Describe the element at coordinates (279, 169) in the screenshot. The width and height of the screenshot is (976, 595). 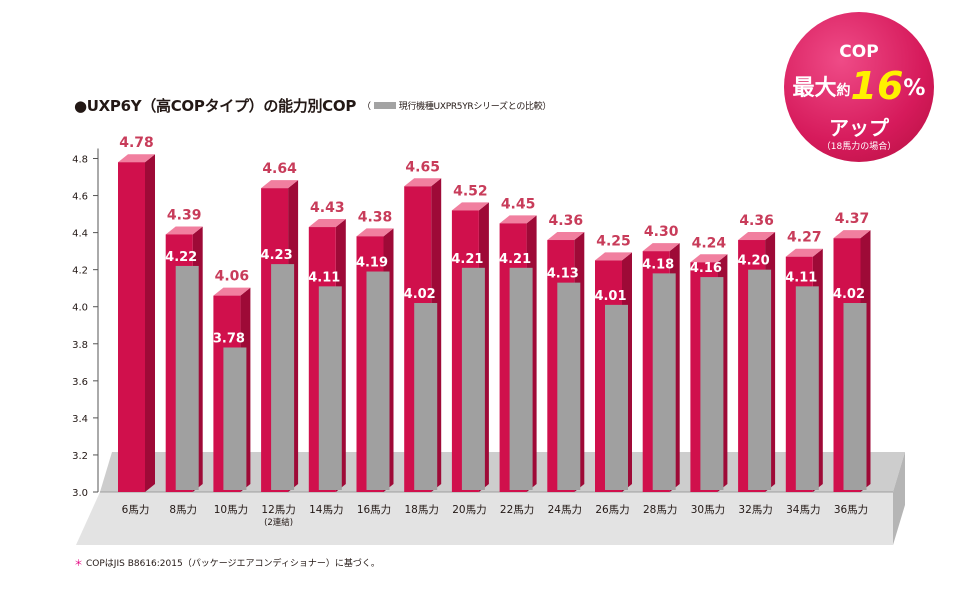
I see `bar-red-value-label: 4.64` at that location.